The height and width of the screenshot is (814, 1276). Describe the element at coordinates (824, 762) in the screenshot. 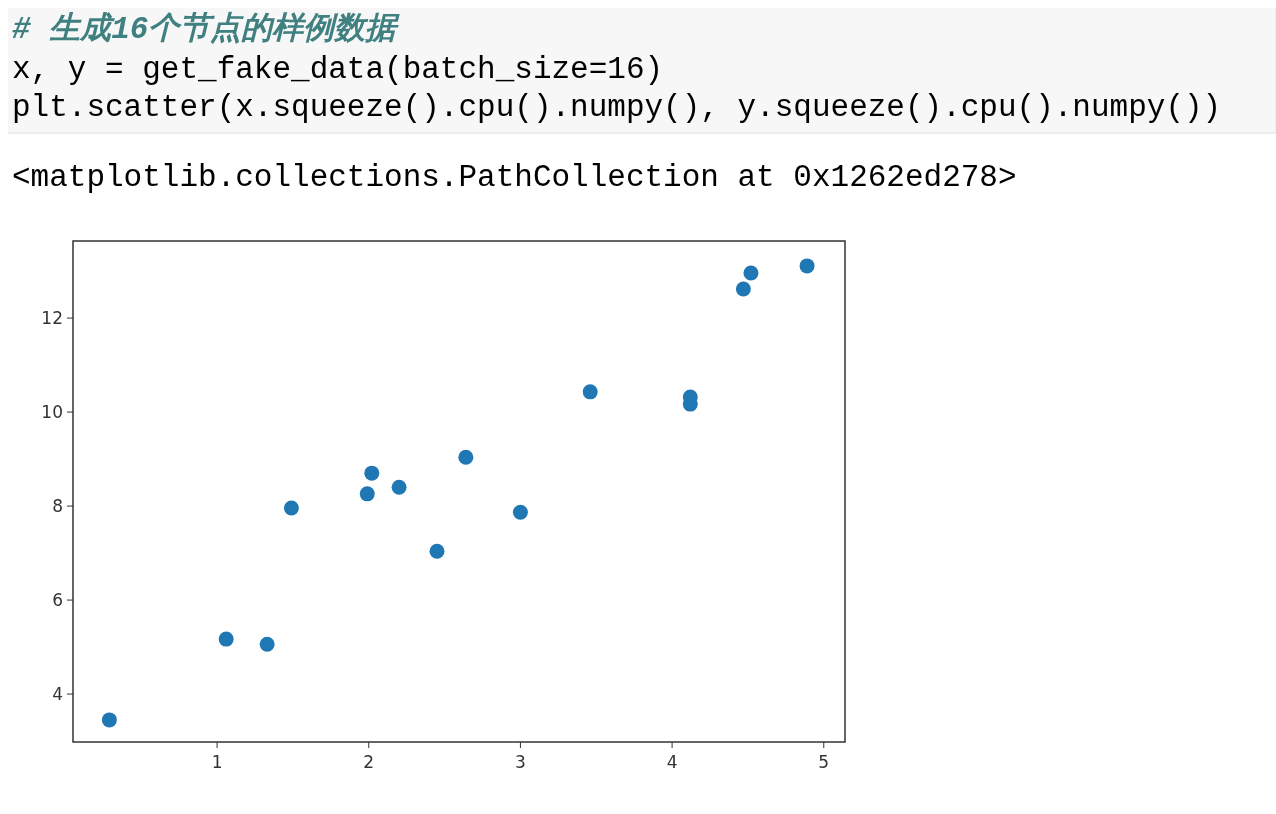

I see `x-tick-label: 5` at that location.